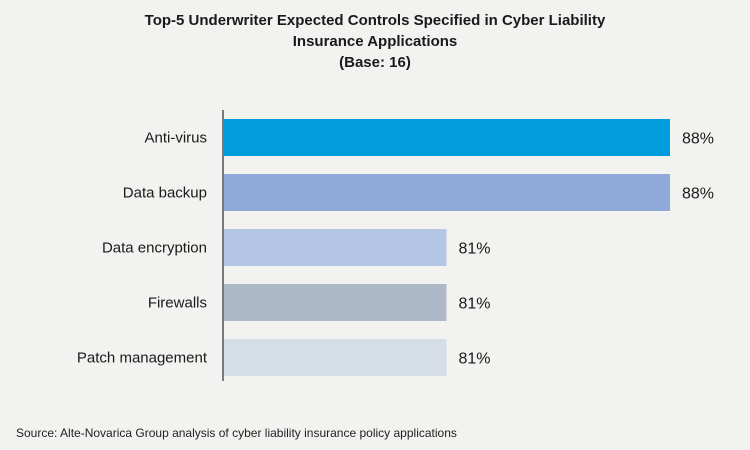 The image size is (750, 450). What do you see at coordinates (154, 248) in the screenshot?
I see `category-label-data-encryption: Data encryption` at bounding box center [154, 248].